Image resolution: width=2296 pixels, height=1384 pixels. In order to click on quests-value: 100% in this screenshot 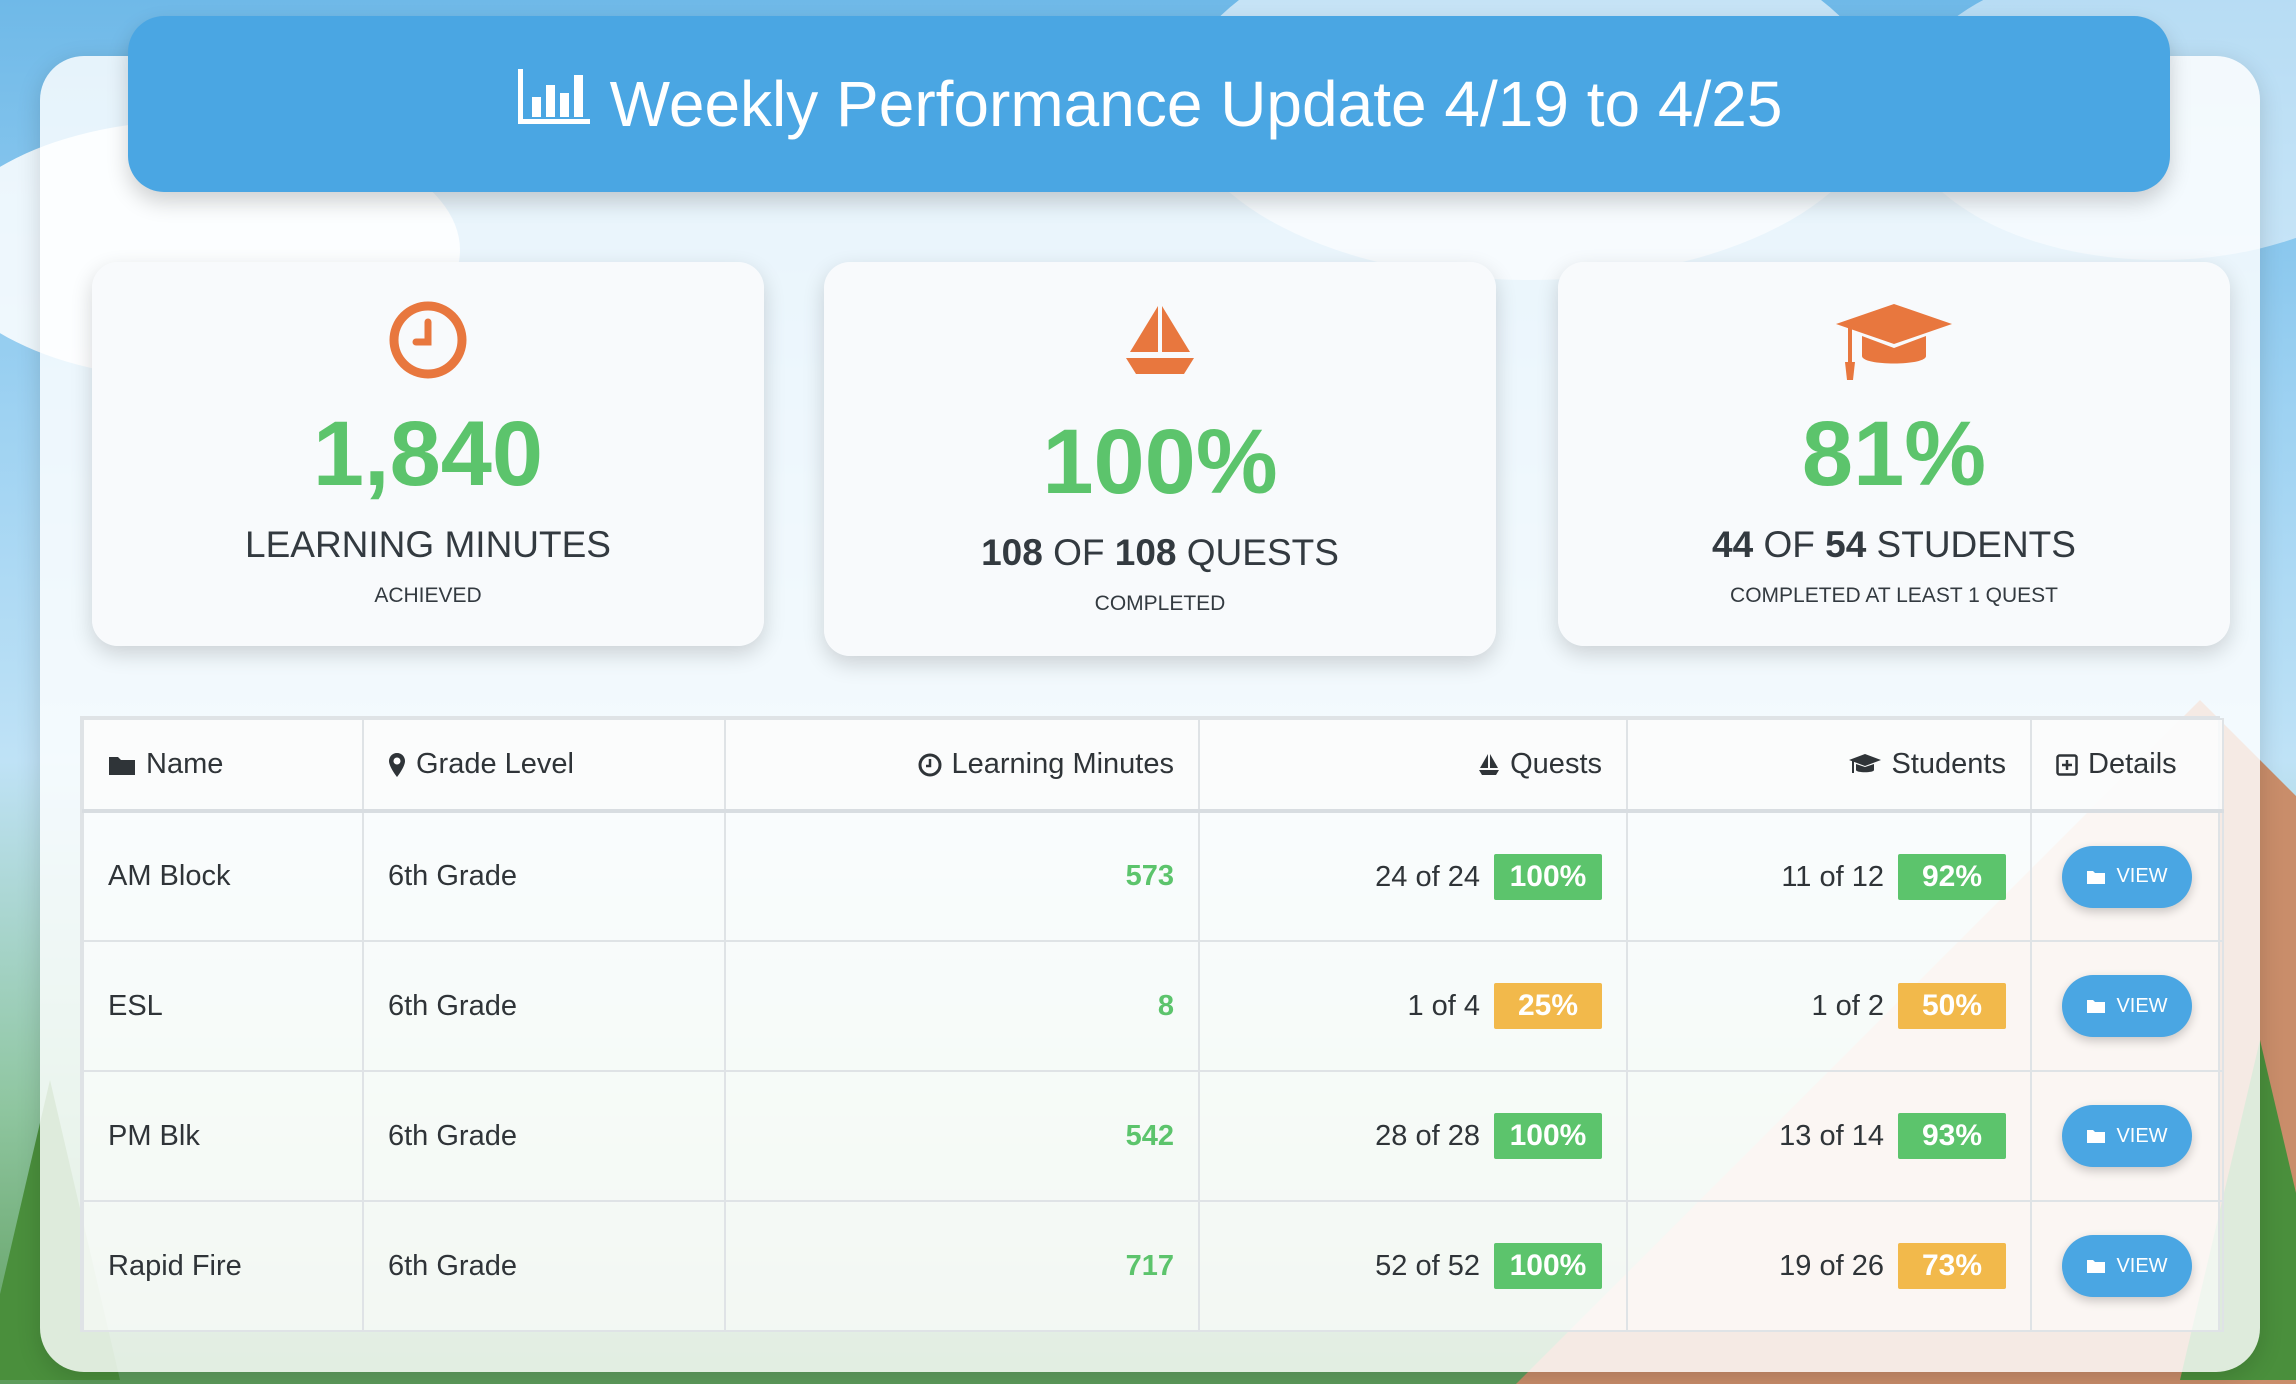, I will do `click(1160, 462)`.